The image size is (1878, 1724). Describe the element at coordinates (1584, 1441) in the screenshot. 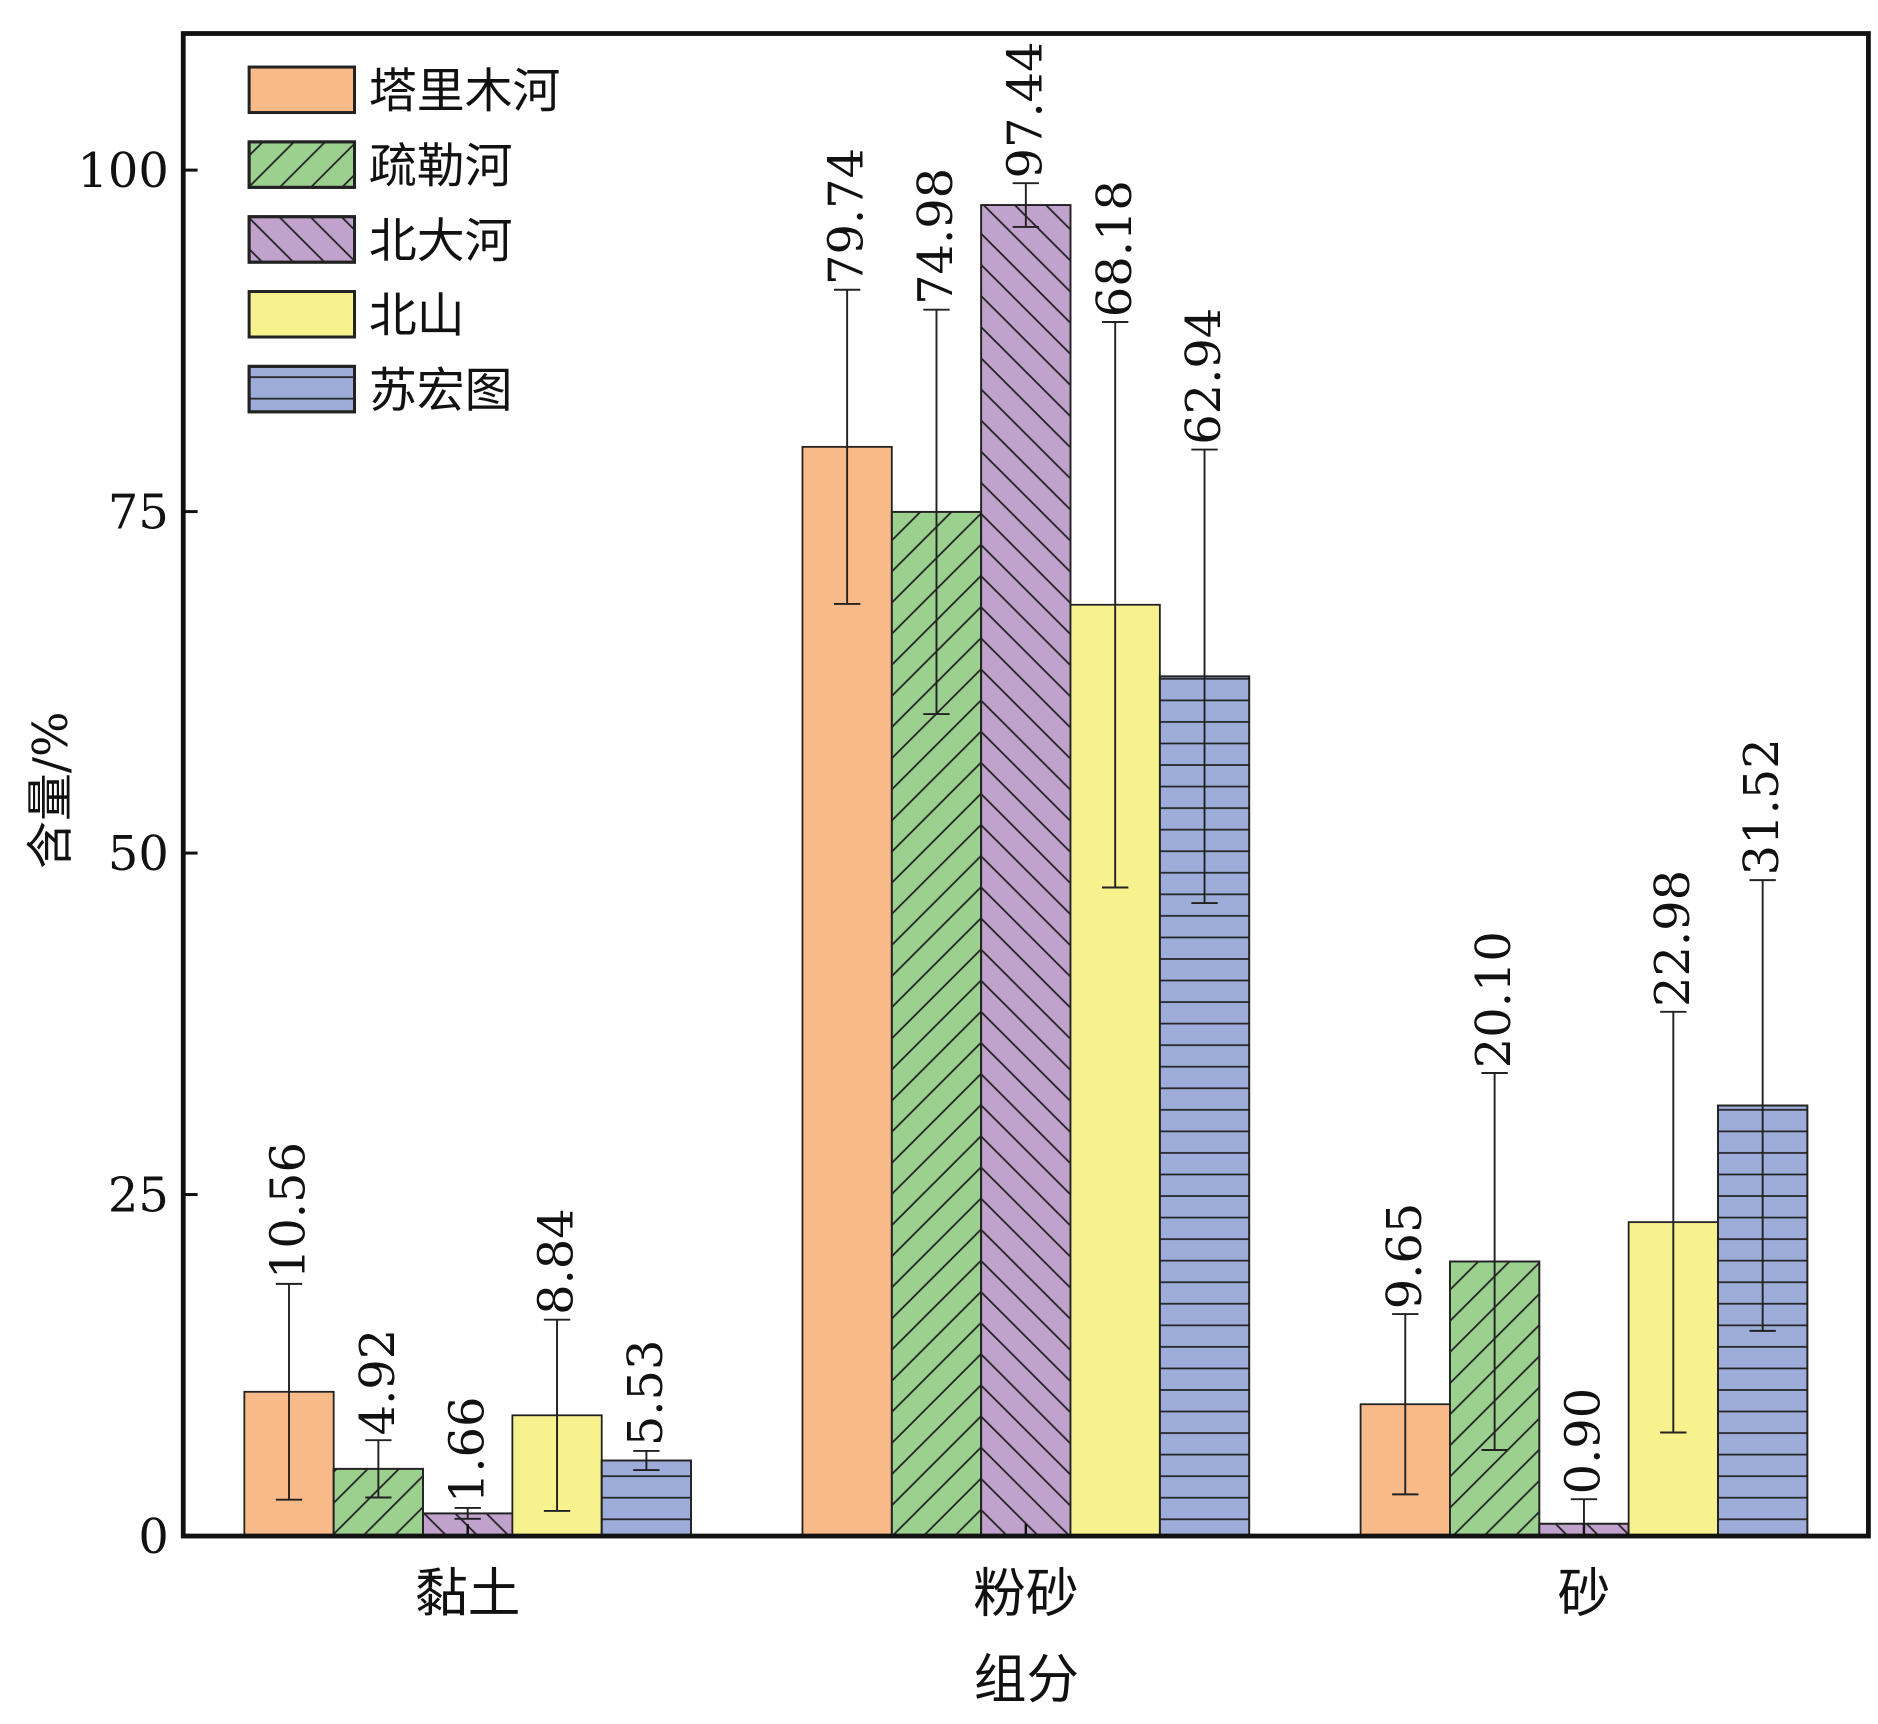

I see `value-label: 0.90` at that location.